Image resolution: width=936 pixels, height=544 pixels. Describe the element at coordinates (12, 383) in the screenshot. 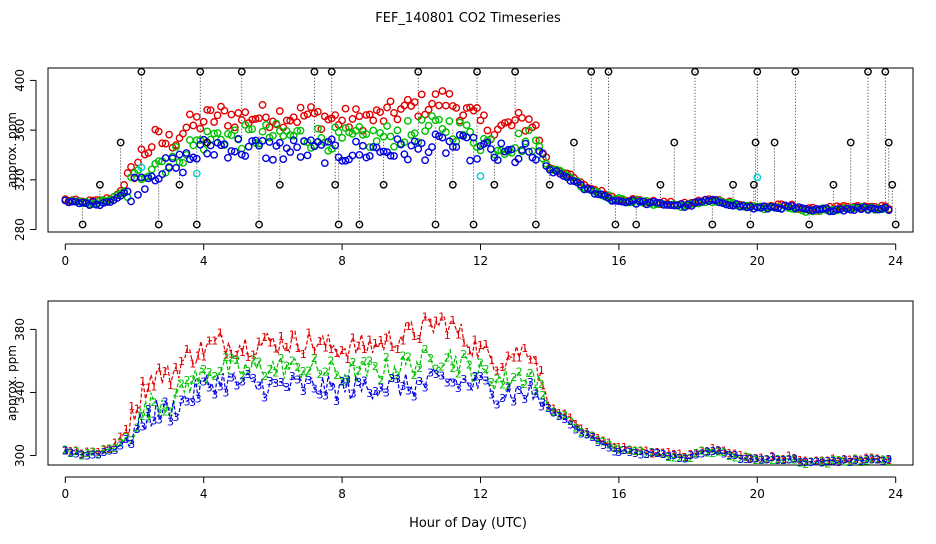

I see `bottom-y-axis-label: approx. ppm` at that location.